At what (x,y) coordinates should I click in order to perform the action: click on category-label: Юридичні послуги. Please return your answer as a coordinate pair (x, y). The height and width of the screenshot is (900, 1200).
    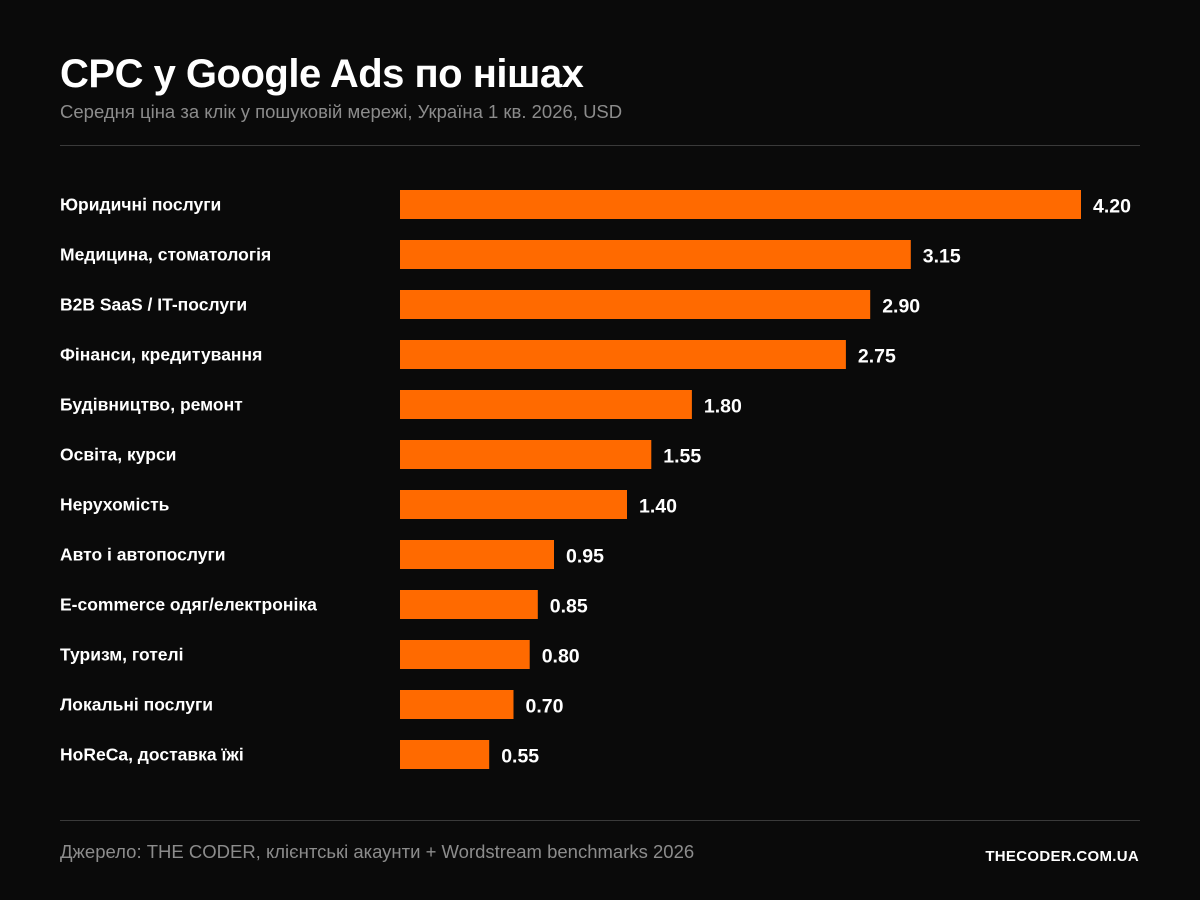
    Looking at the image, I should click on (140, 205).